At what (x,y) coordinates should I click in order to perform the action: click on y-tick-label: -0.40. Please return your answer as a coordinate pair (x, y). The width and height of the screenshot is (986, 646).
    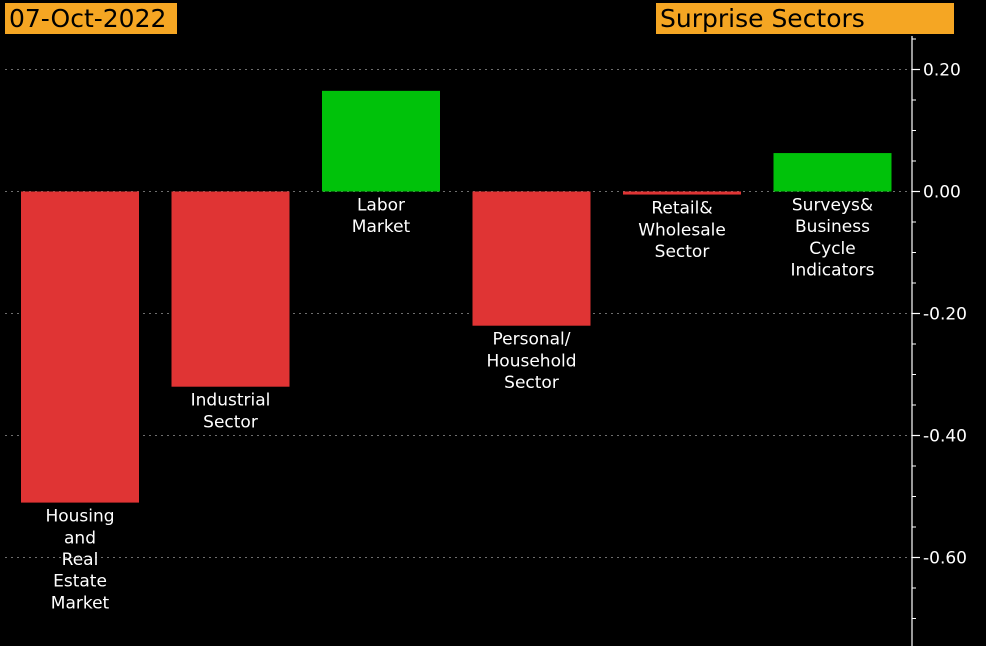
    Looking at the image, I should click on (945, 437).